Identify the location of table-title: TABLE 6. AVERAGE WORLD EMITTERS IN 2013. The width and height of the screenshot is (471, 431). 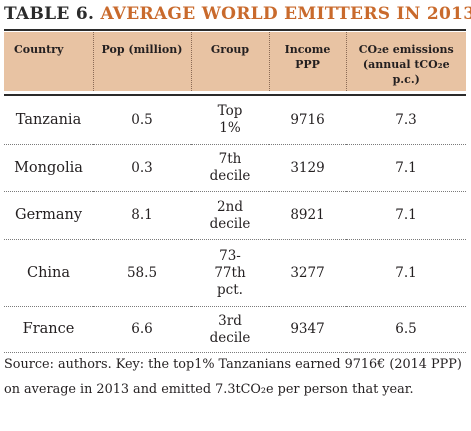
(237, 14).